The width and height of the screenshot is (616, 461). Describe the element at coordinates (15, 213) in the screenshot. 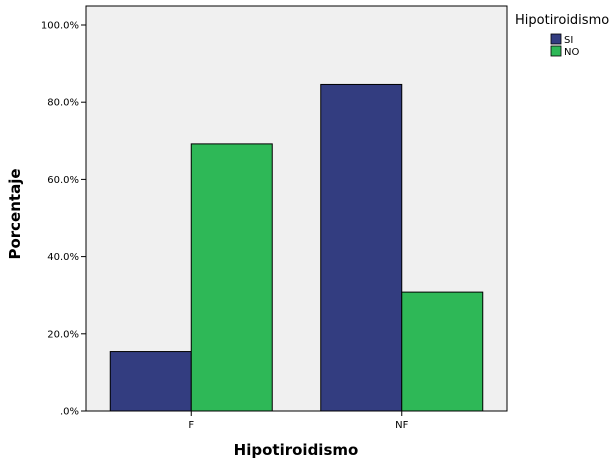

I see `y-axis-title: Porcentaje` at that location.